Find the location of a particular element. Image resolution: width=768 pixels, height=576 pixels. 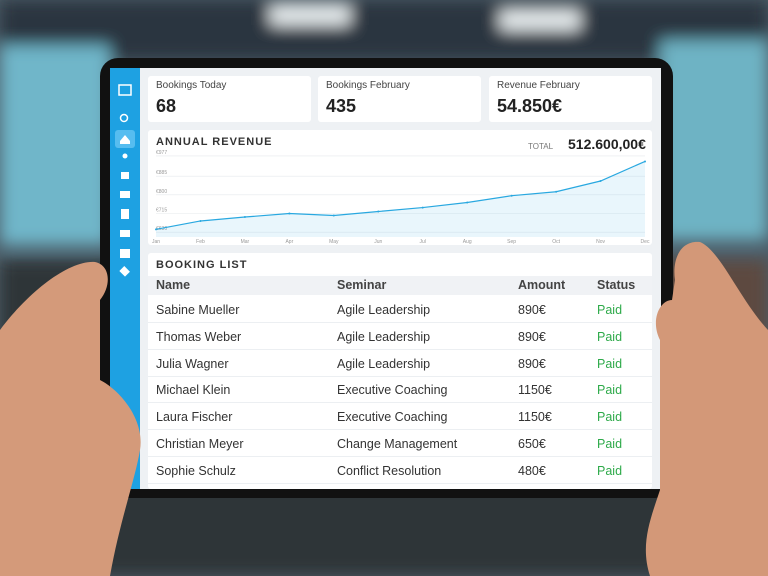

y-tick-label: €977 is located at coordinates (161, 153).